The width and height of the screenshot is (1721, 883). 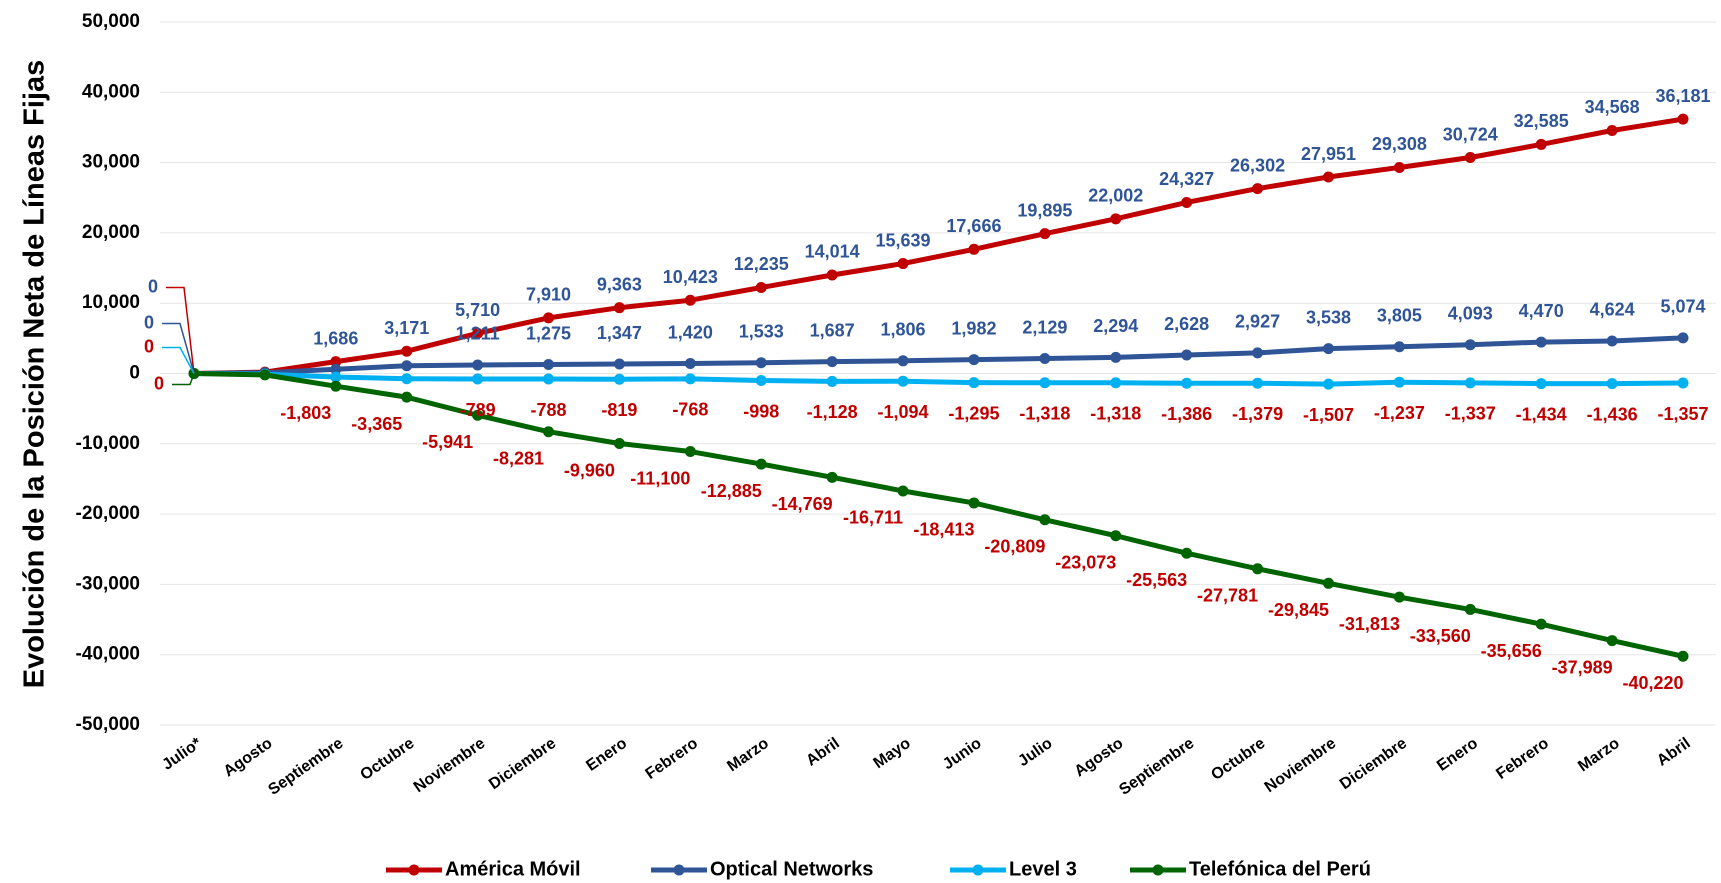 What do you see at coordinates (903, 412) in the screenshot?
I see `data-label: -1,094` at bounding box center [903, 412].